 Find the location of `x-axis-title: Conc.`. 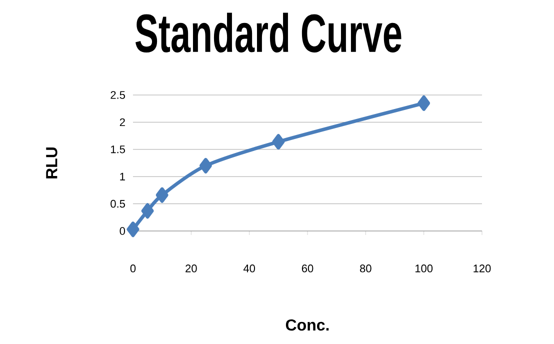

x-axis-title: Conc. is located at coordinates (307, 325).